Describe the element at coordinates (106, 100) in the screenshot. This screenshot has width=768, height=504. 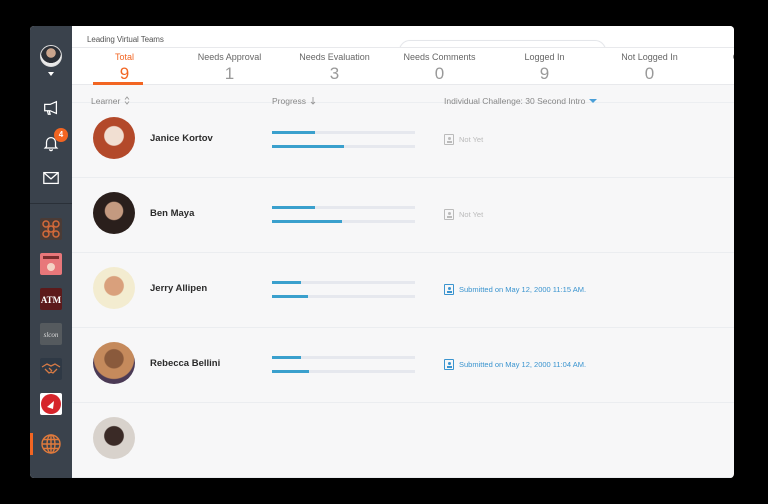
I see `column-label: Learner` at that location.